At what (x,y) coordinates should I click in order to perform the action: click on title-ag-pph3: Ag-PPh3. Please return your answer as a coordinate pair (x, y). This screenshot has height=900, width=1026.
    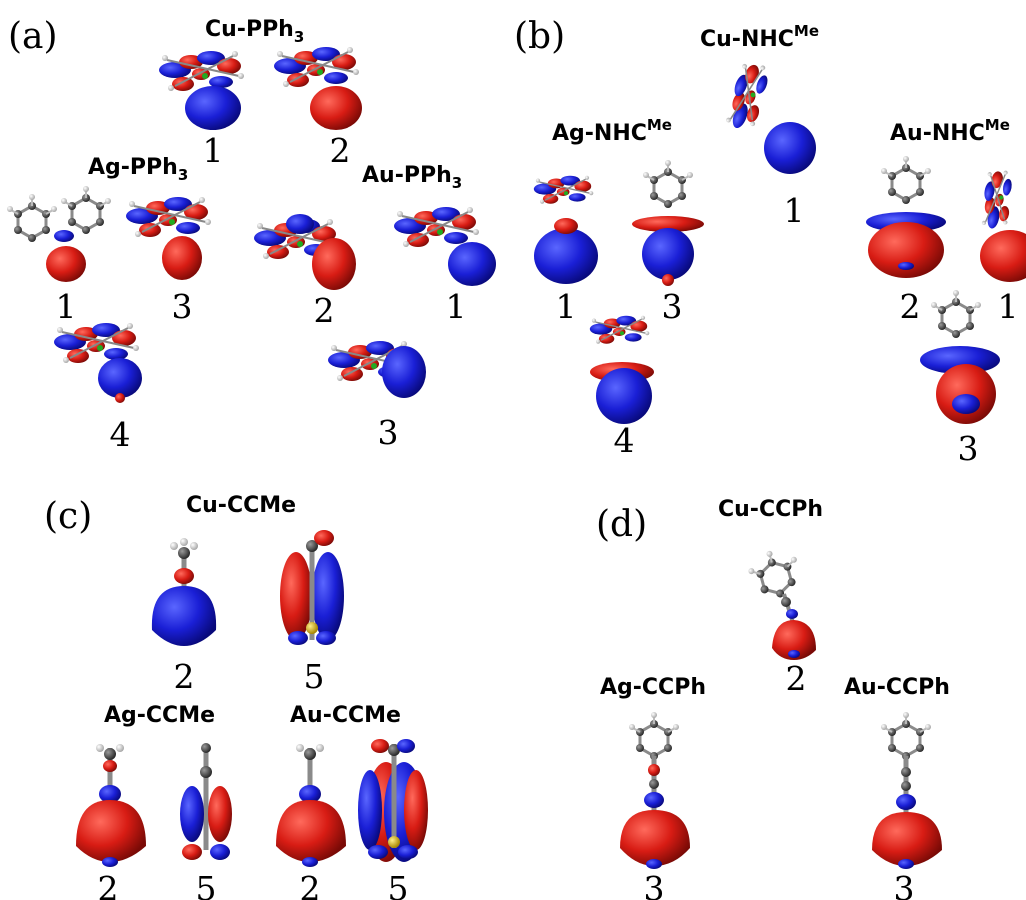
    Looking at the image, I should click on (138, 169).